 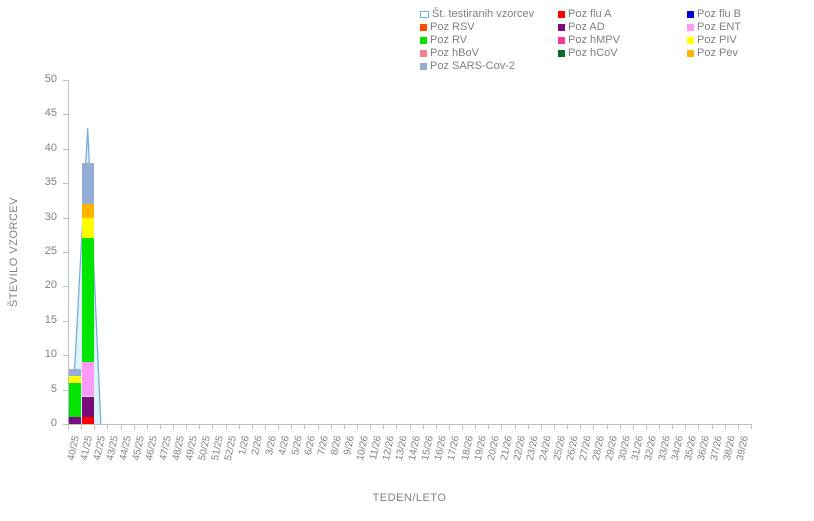 What do you see at coordinates (489, 27) in the screenshot?
I see `legend-item: Poz RSV` at bounding box center [489, 27].